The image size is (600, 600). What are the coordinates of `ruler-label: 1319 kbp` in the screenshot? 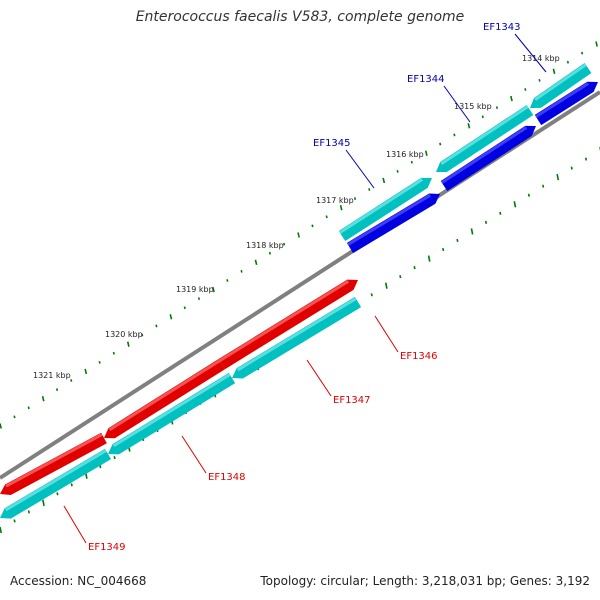 It's located at (195, 289).